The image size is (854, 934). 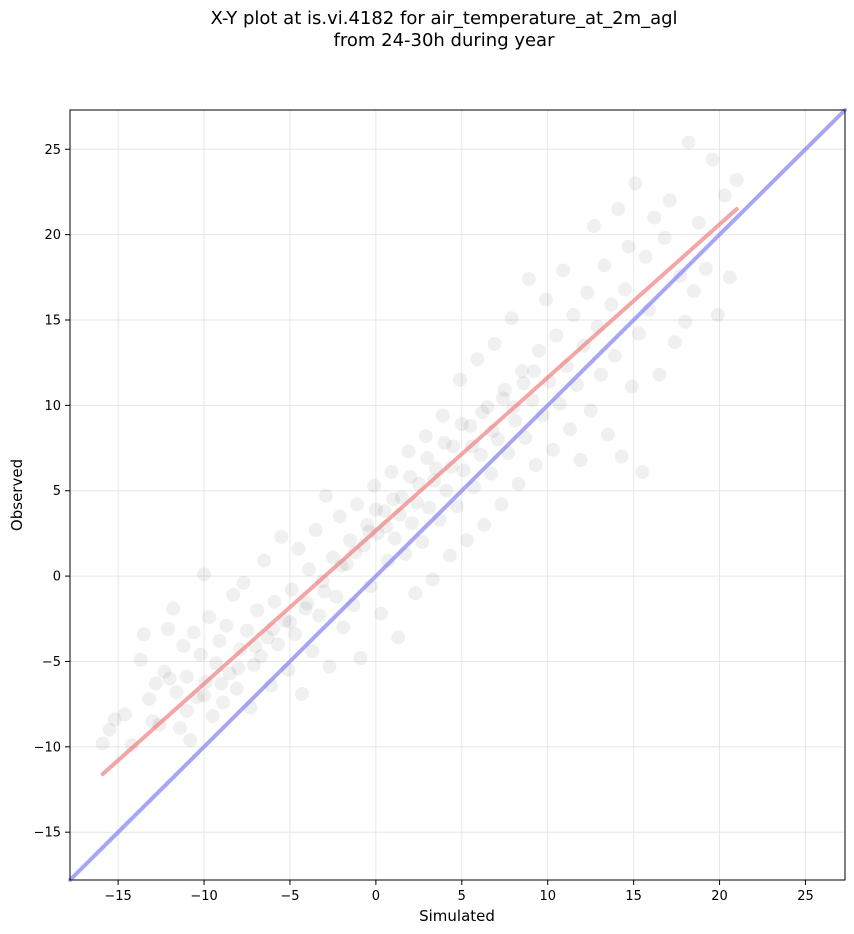 What do you see at coordinates (52, 321) in the screenshot?
I see `y-tick-label: 15` at bounding box center [52, 321].